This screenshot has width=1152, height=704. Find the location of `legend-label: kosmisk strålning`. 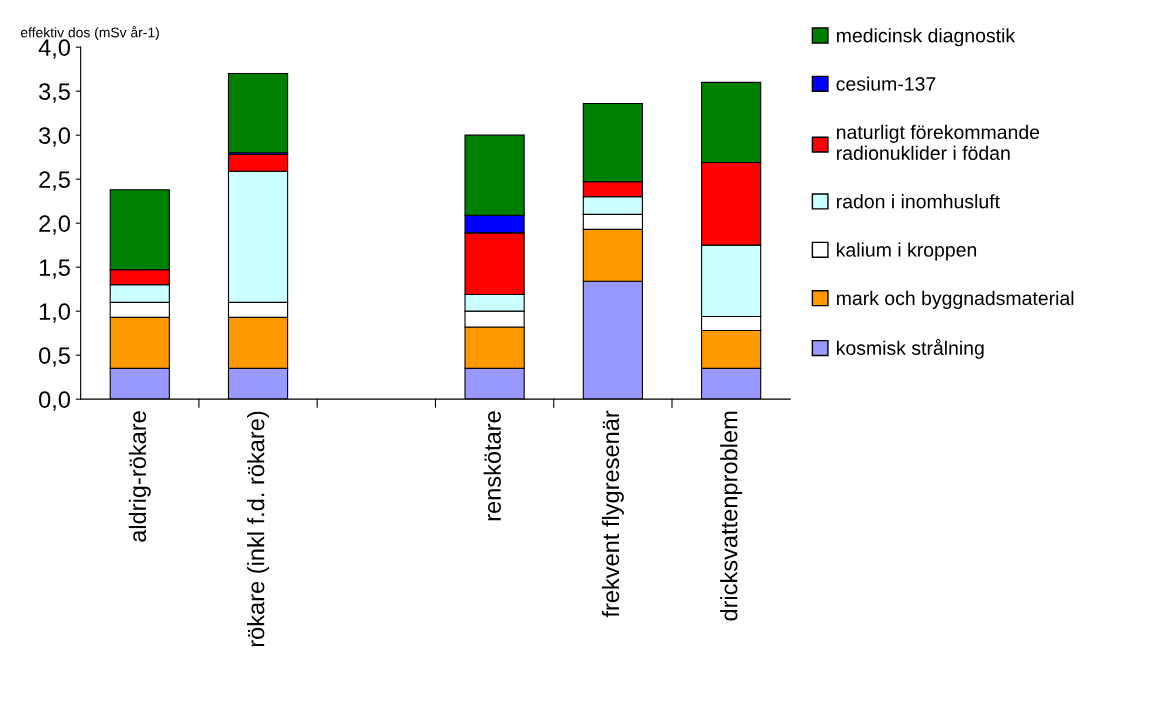

legend-label: kosmisk strålning is located at coordinates (910, 349).